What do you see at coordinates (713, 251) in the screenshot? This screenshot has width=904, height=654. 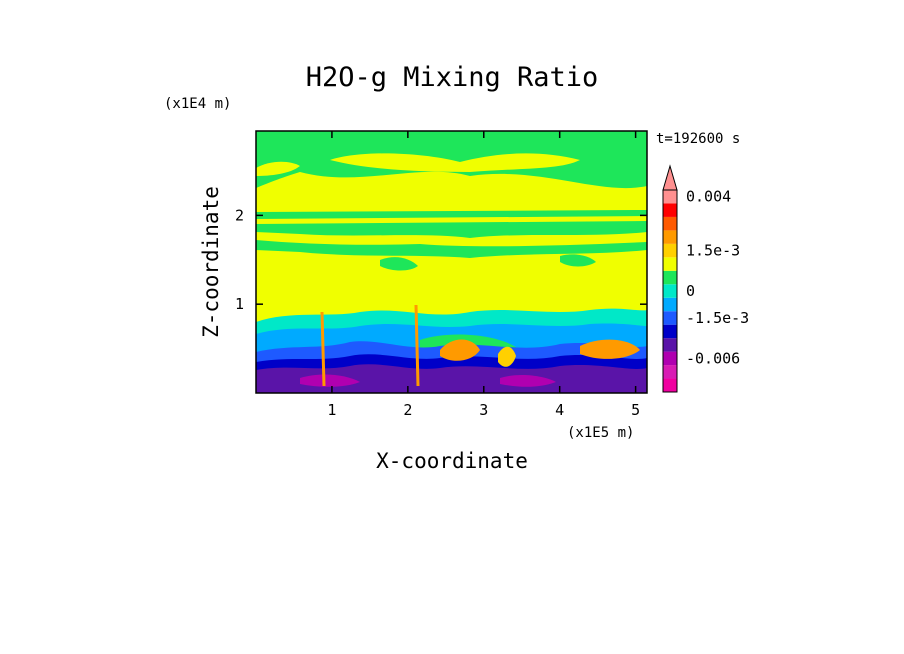 I see `colorbar-tick-label: 1.5e-3` at bounding box center [713, 251].